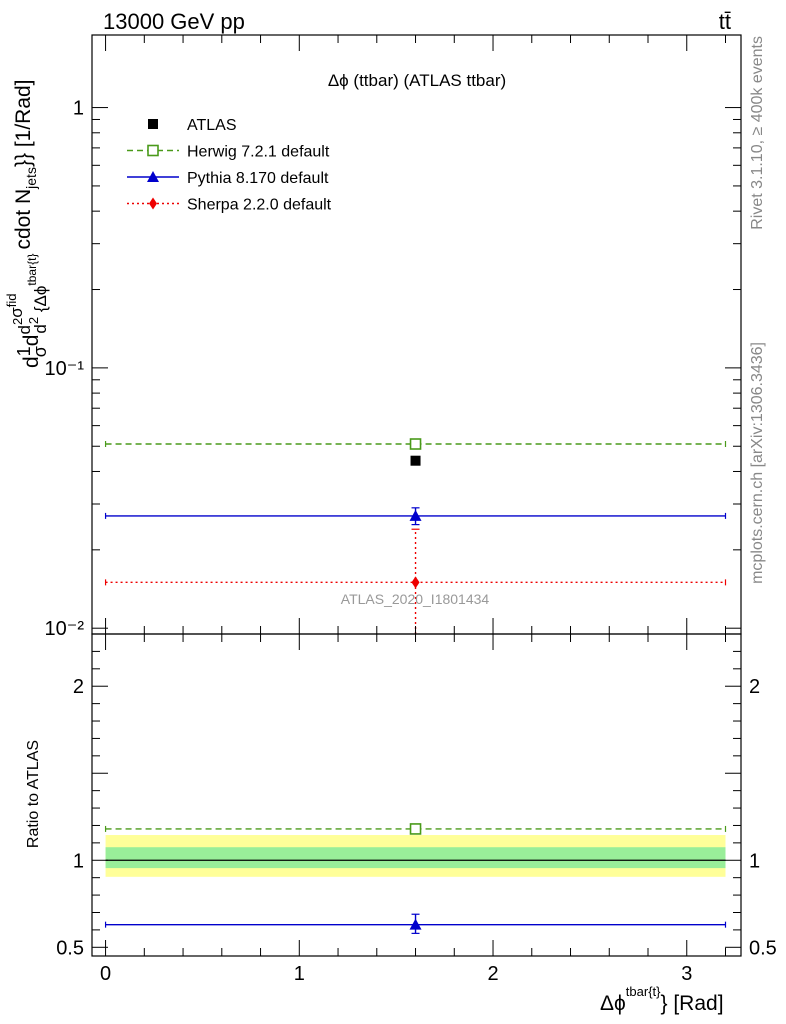 This screenshot has width=786, height=1024. What do you see at coordinates (725, 21) in the screenshot?
I see `header-right: tt̄` at bounding box center [725, 21].